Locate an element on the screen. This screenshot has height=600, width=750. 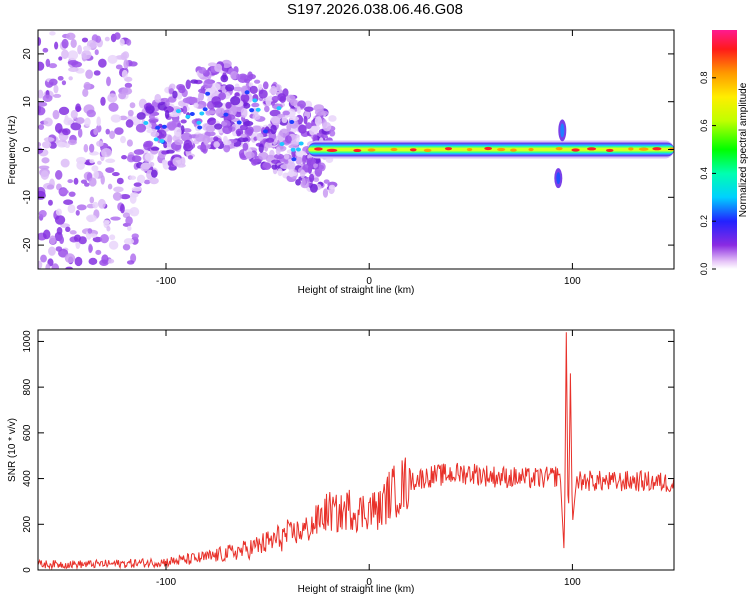
y-tick-label: 0 is located at coordinates (27, 149).